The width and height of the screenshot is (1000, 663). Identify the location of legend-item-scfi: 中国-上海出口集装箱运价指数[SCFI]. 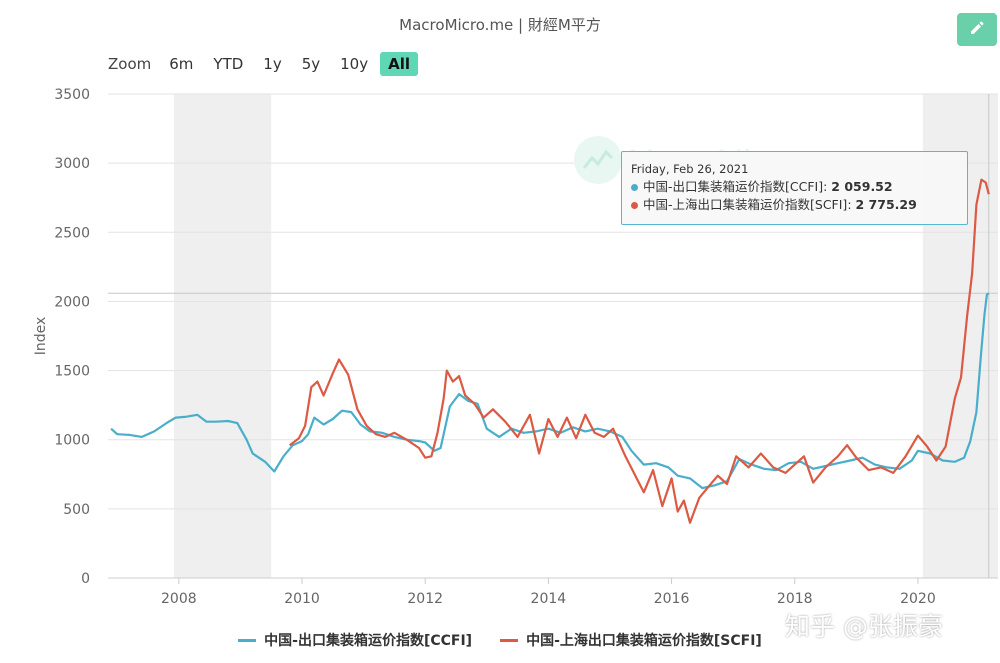
(631, 640).